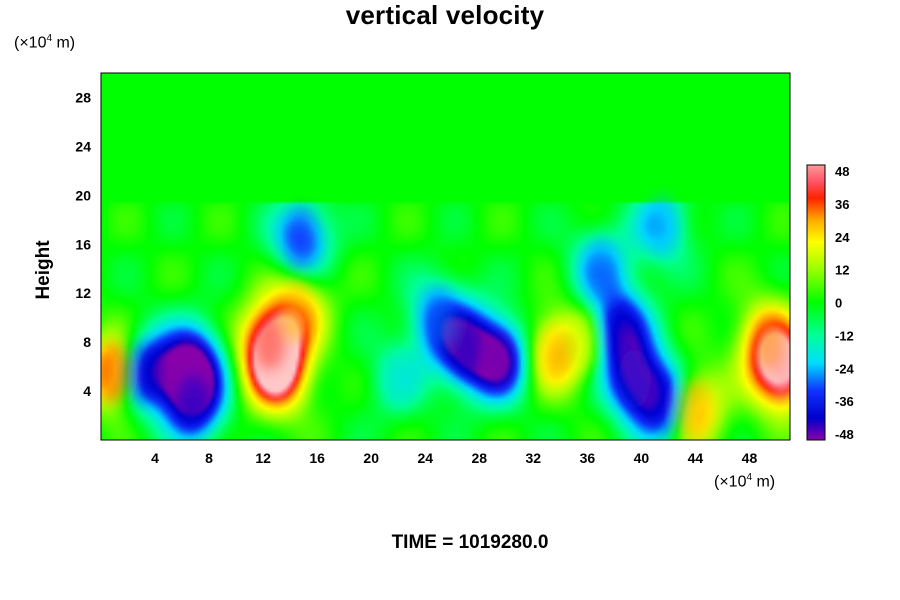 This screenshot has width=900, height=600. Describe the element at coordinates (470, 542) in the screenshot. I see `time-label: TIME = 1019280.0` at that location.